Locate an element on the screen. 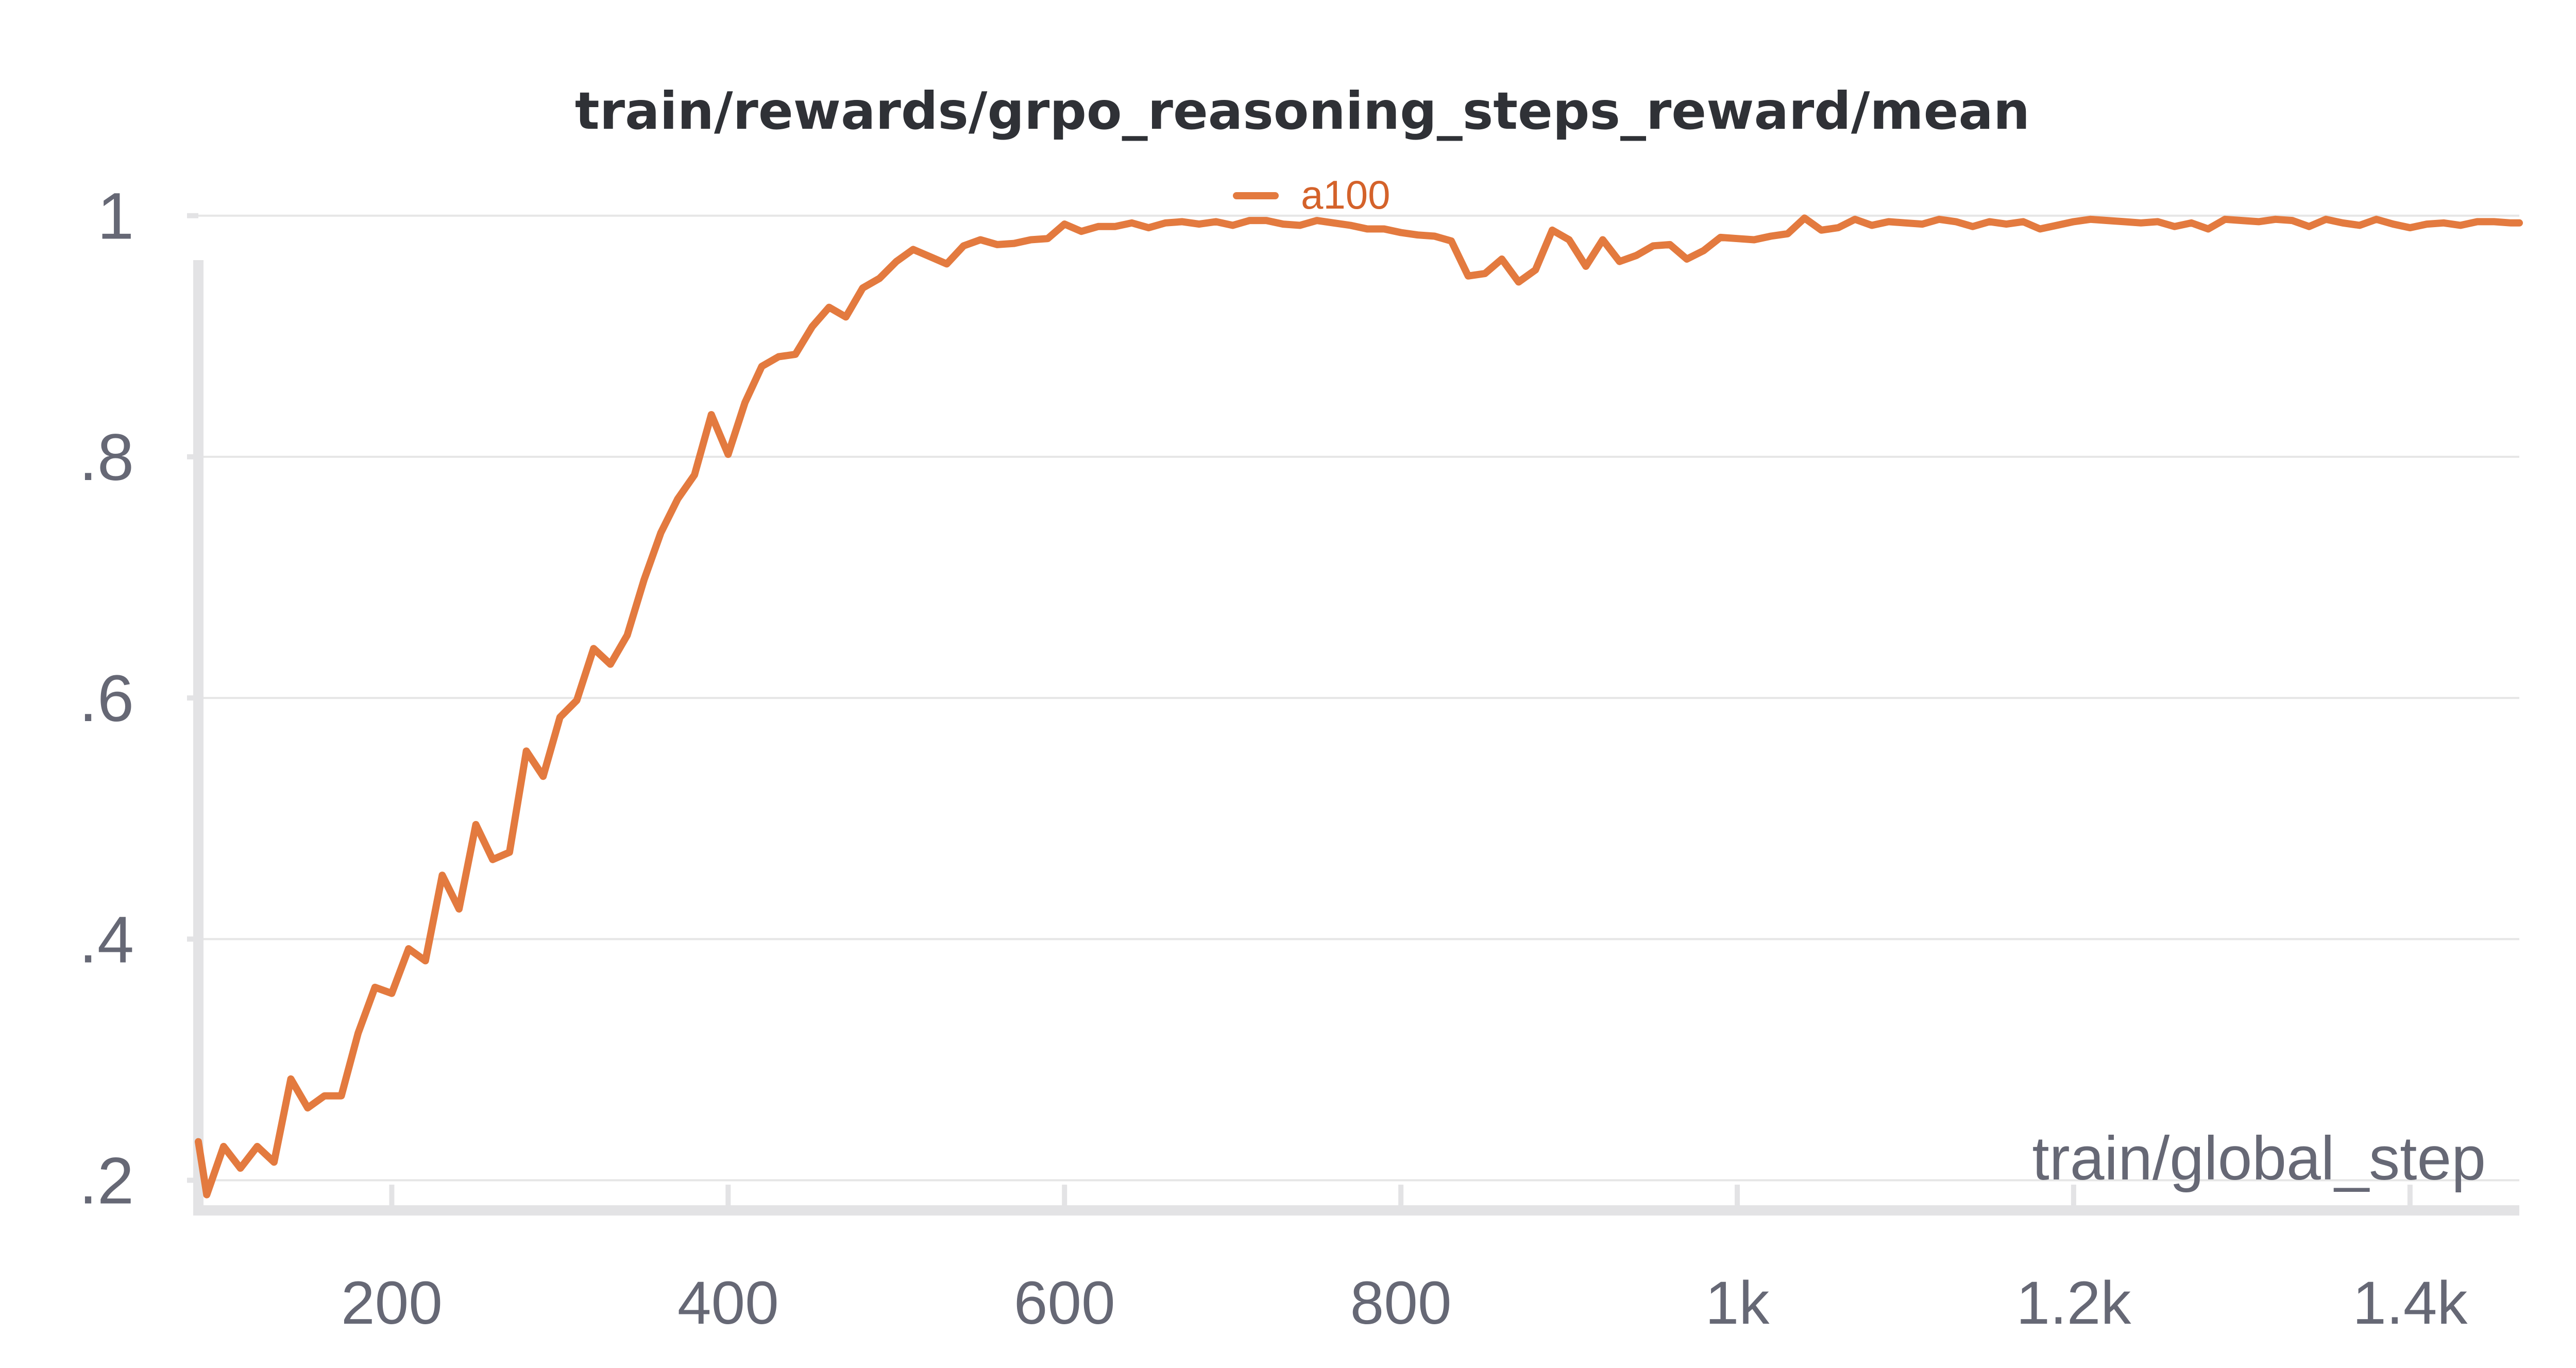  y-tick-label: .4 is located at coordinates (106, 940).